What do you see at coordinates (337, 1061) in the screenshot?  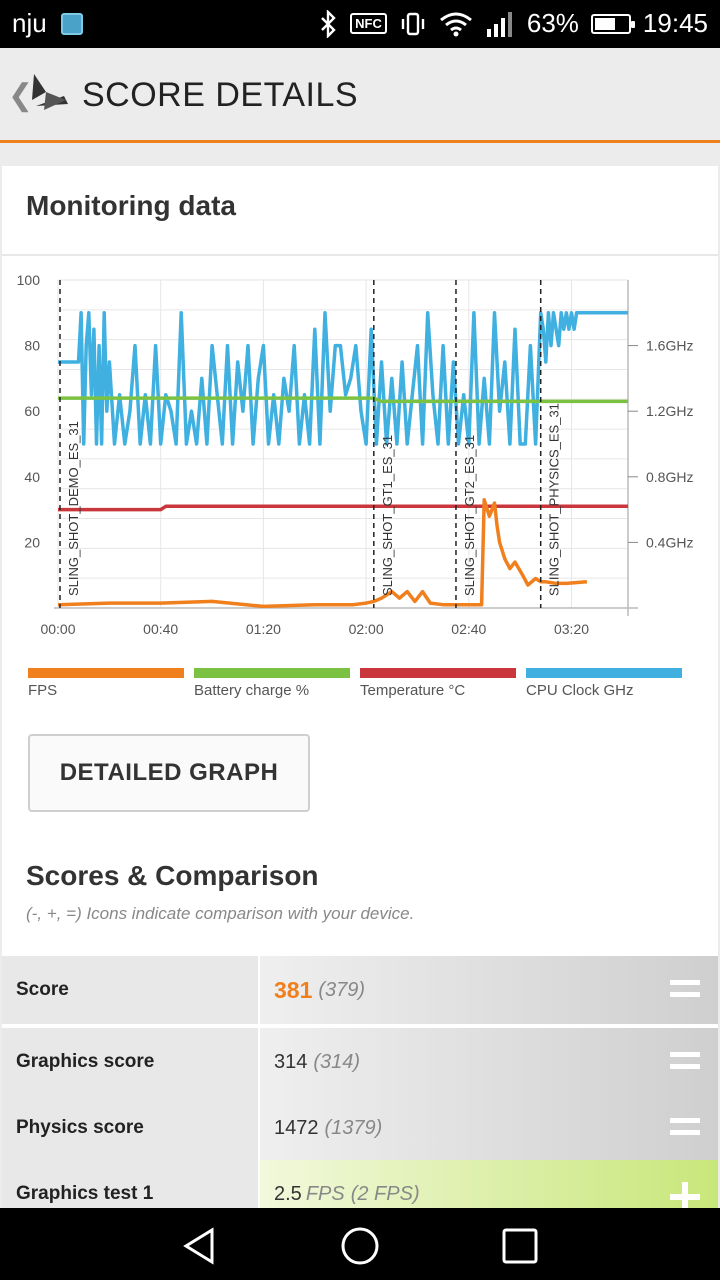 I see `score-compare: (314)` at bounding box center [337, 1061].